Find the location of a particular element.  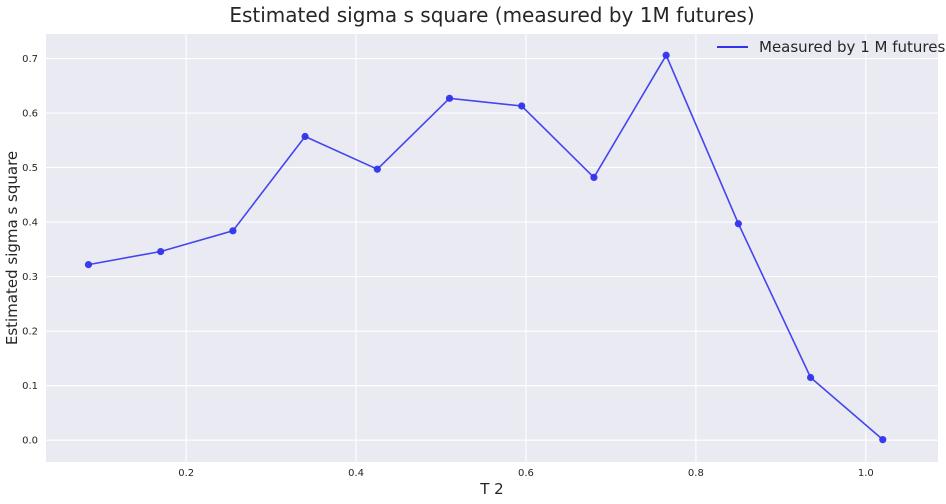

y-tick-label: 0.3 is located at coordinates (30, 277).